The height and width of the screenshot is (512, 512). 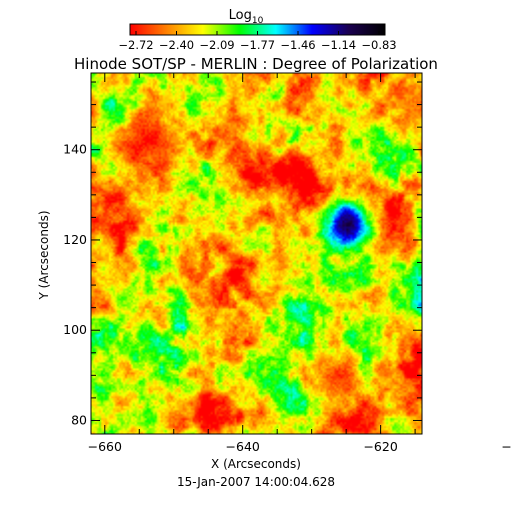 I want to click on y-tick-label: 100, so click(x=75, y=329).